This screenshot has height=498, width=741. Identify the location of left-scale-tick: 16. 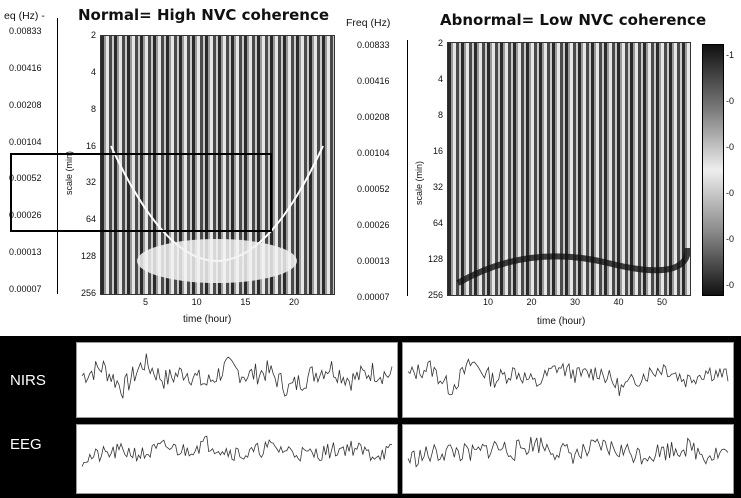
(90, 145).